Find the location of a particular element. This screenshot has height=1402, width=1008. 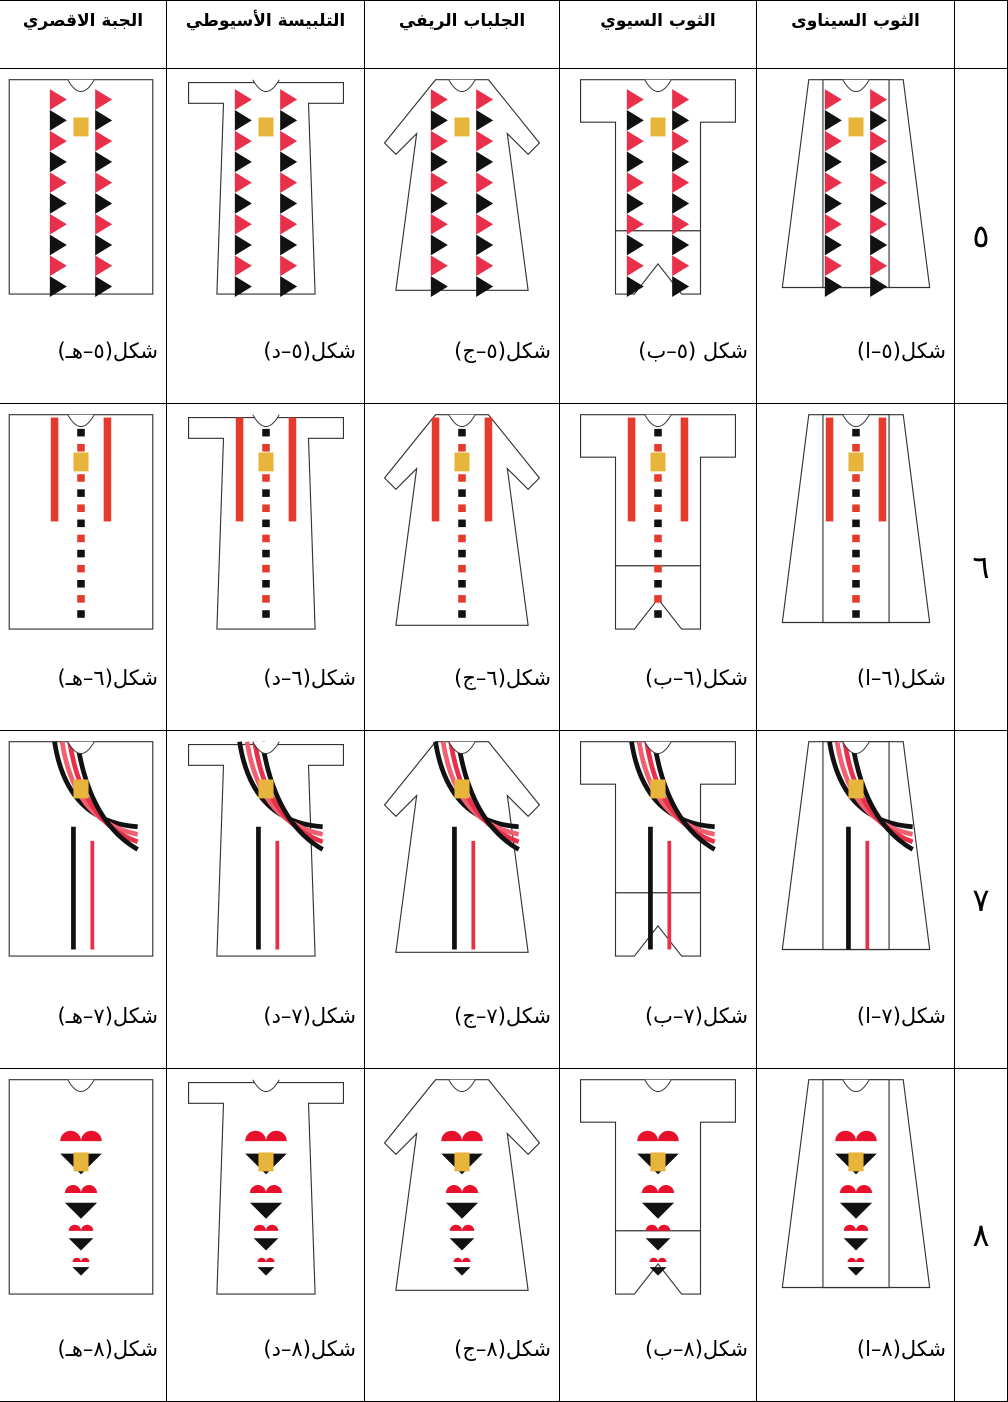

figure-caption: شكل(٦–د) is located at coordinates (309, 678).